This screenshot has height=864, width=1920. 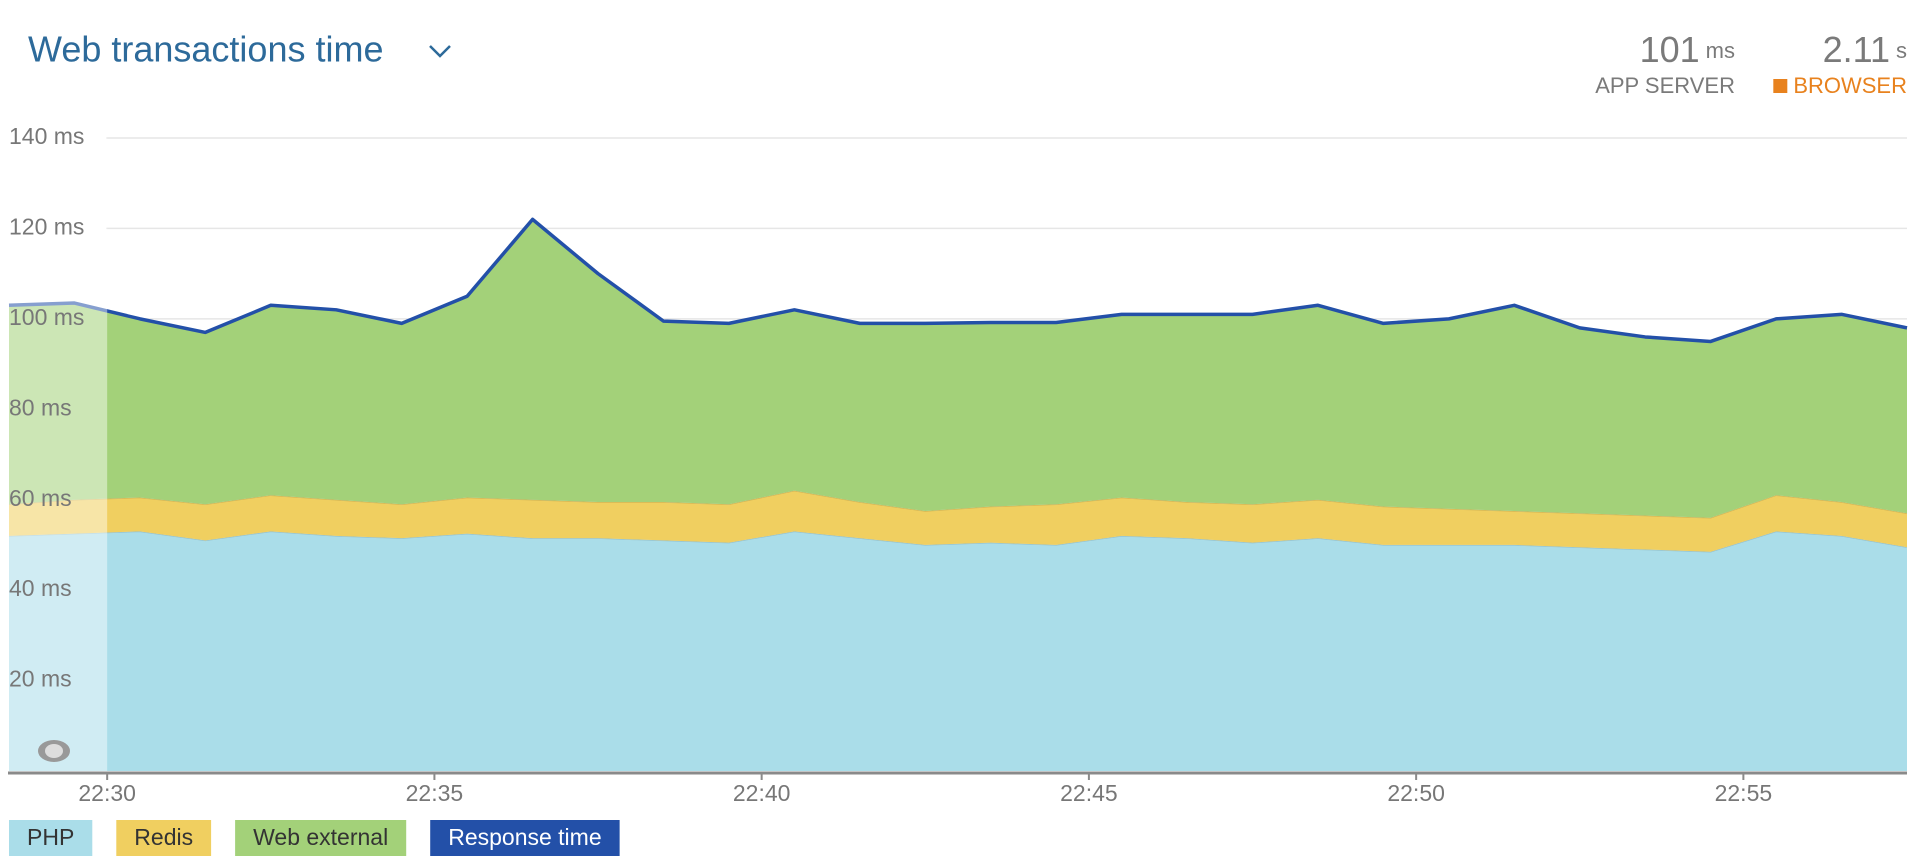 I want to click on legend-item: Redis, so click(x=164, y=838).